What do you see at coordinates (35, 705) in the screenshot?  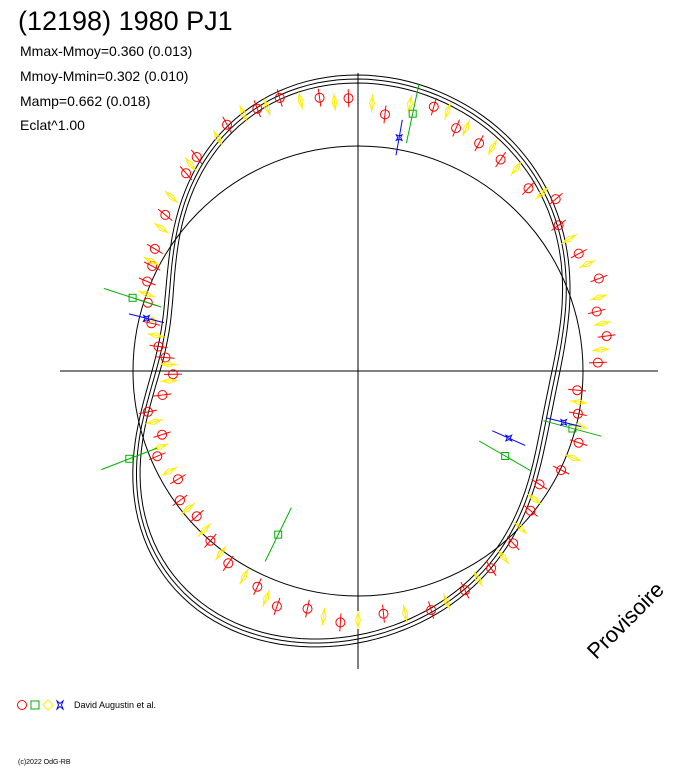 I see `legend-square-icon` at bounding box center [35, 705].